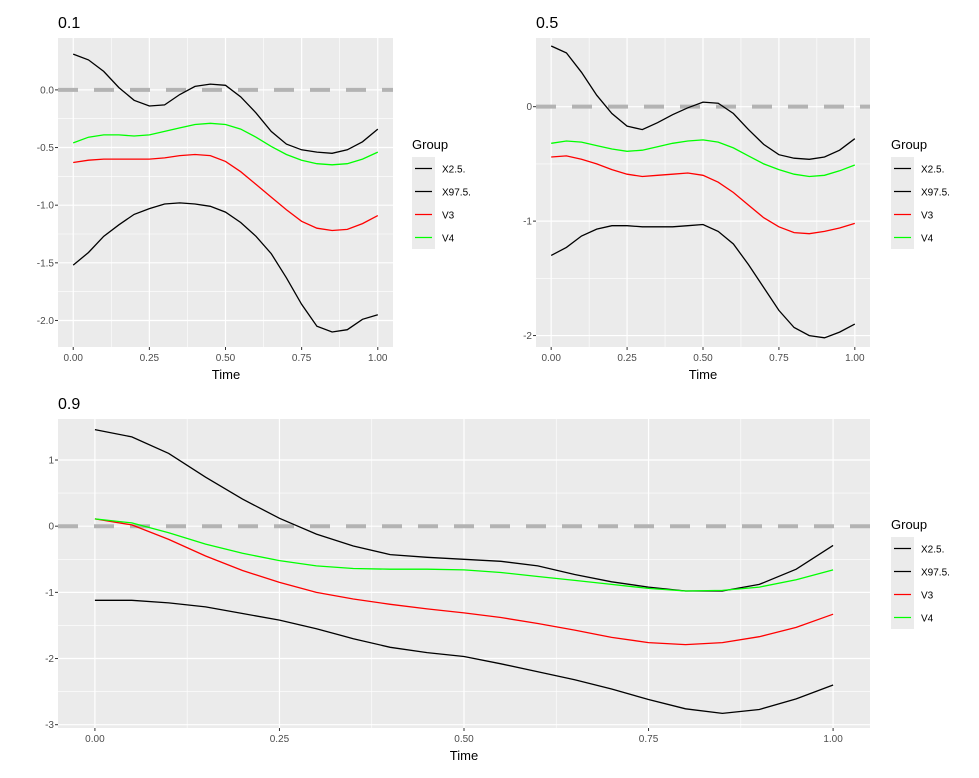 The height and width of the screenshot is (778, 979). I want to click on y-tick-label: -0.5, so click(46, 148).